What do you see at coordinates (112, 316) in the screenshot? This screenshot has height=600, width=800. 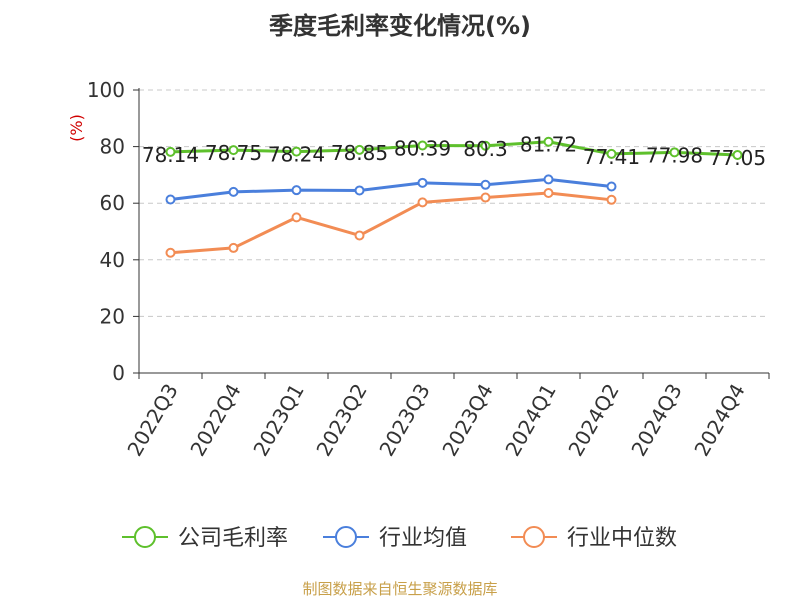 I see `y-tick-label: 20` at bounding box center [112, 316].